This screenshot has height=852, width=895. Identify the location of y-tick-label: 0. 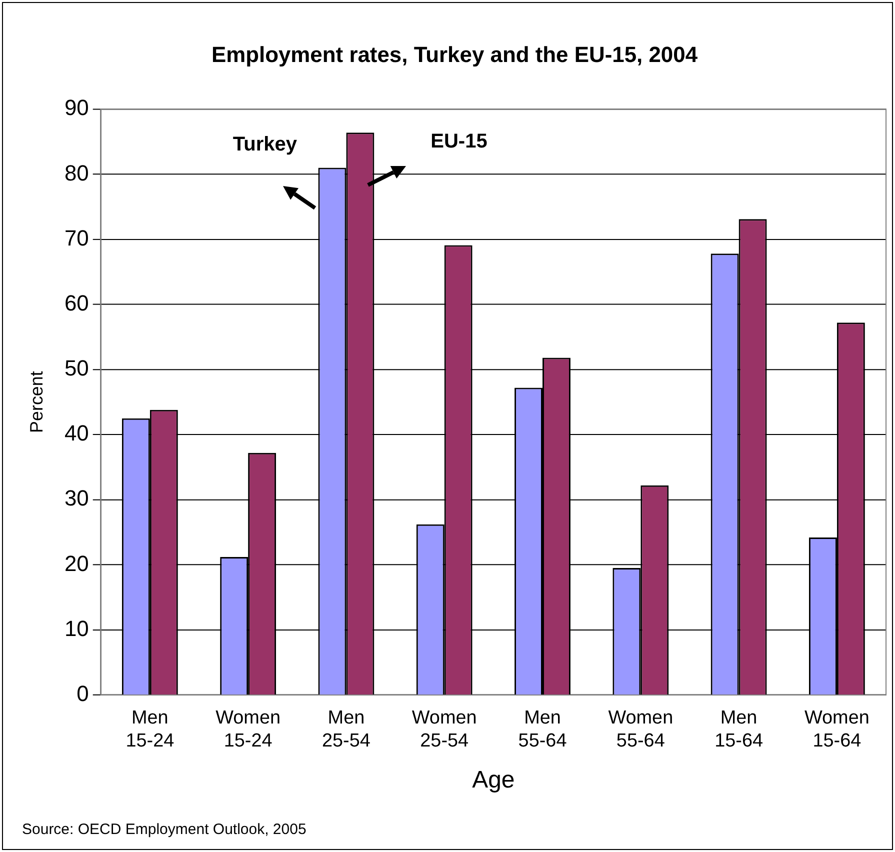
(82, 693).